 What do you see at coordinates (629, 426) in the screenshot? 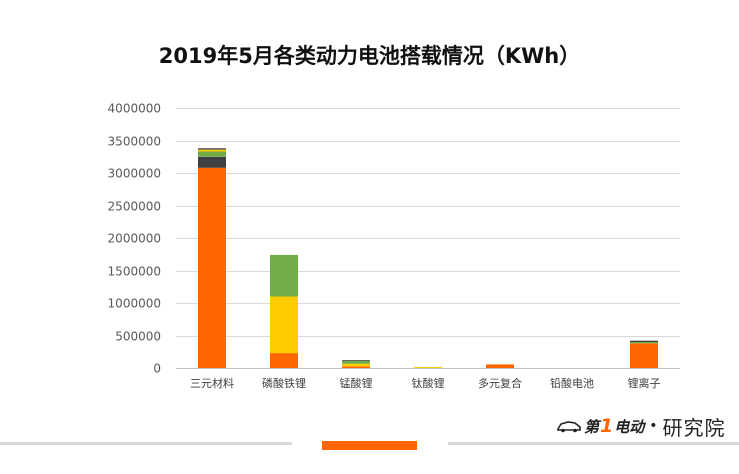
I see `brand-logo-text-b: 电动` at bounding box center [629, 426].